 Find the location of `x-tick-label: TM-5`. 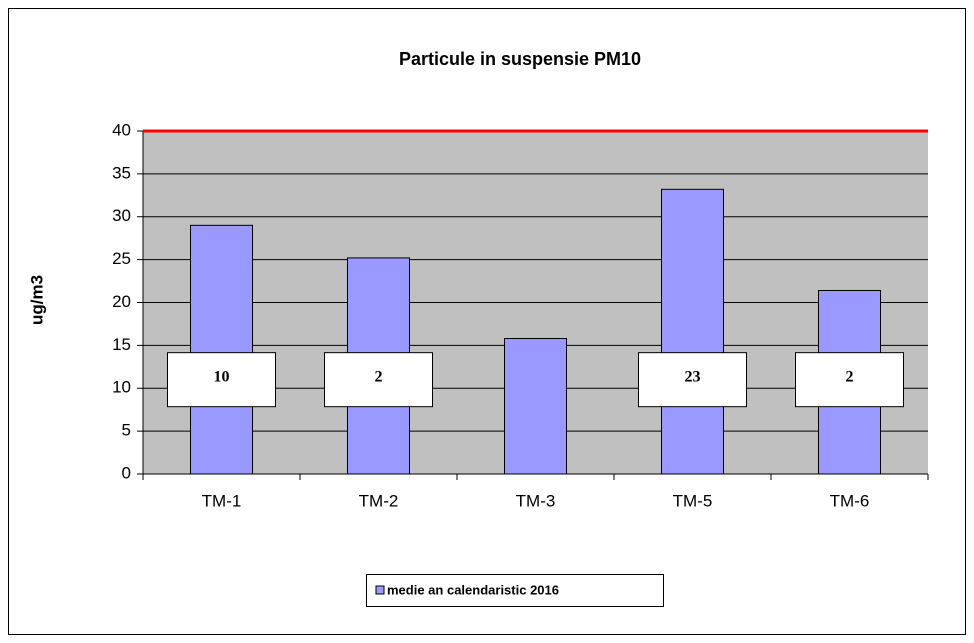

x-tick-label: TM-5 is located at coordinates (693, 500).